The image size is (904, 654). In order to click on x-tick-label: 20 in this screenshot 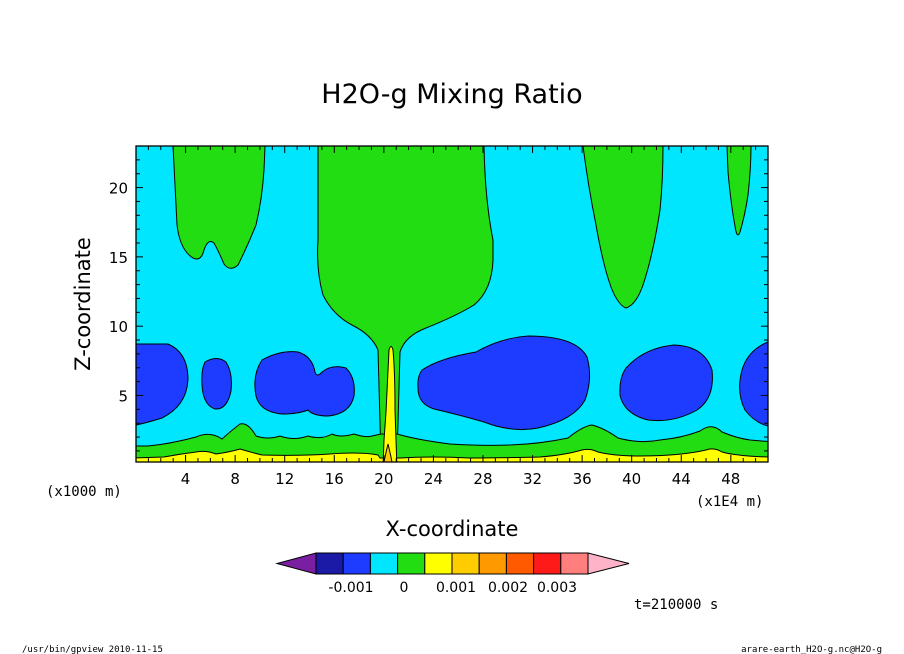, I will do `click(383, 479)`.